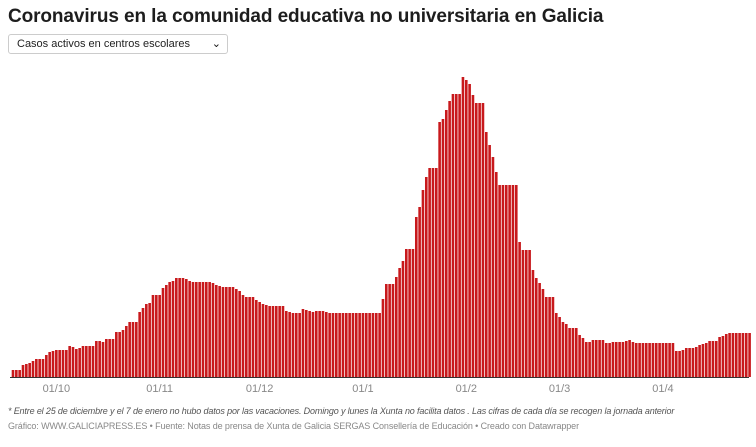 The height and width of the screenshot is (447, 756). I want to click on metric-dropdown: Casos activos en centros escolares ⌄, so click(118, 44).